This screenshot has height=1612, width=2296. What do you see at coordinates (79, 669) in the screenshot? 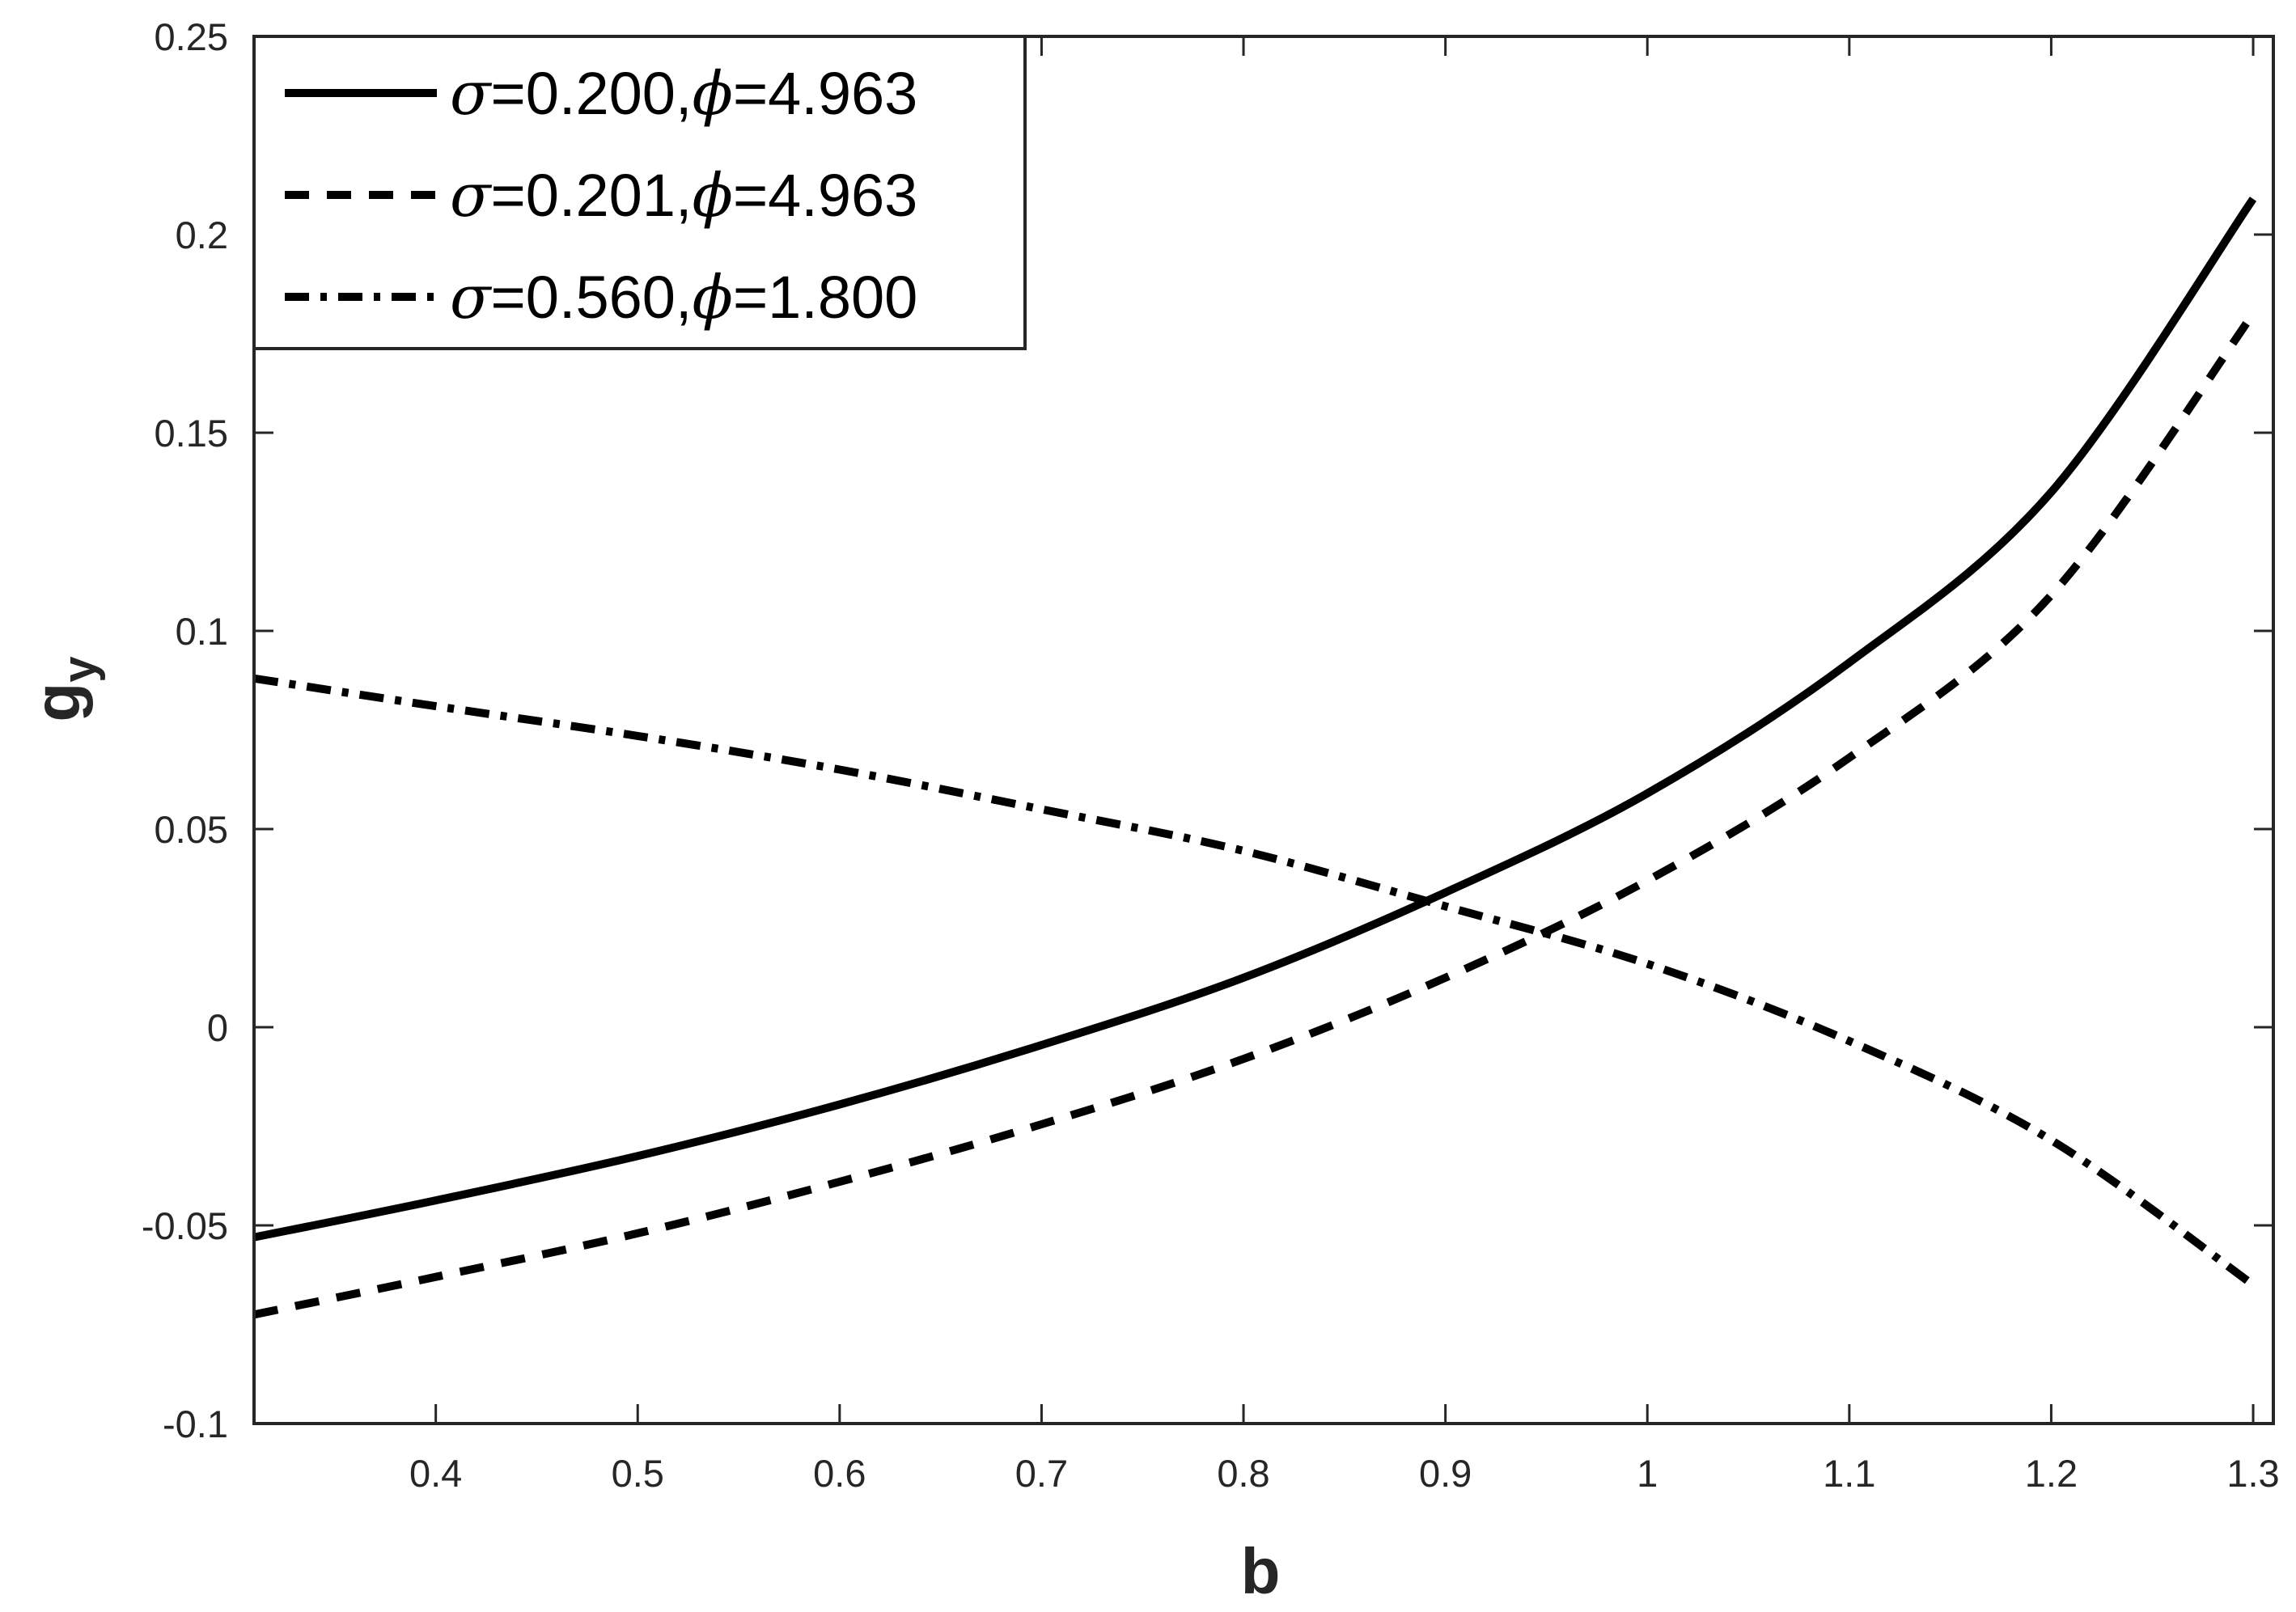
I see `y-axis-title-subscript: y` at bounding box center [79, 669].